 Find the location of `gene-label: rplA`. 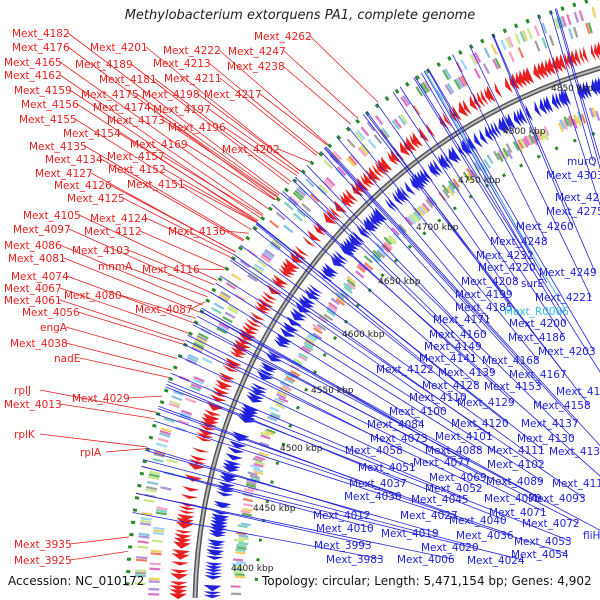

gene-label: rplA is located at coordinates (91, 453).